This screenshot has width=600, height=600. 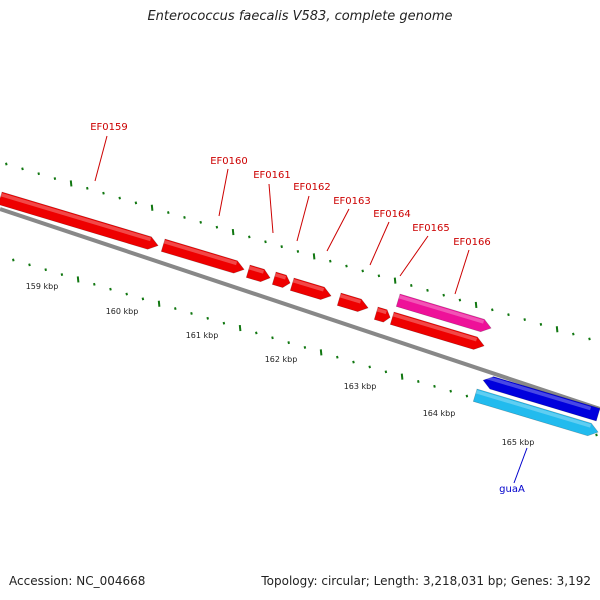 What do you see at coordinates (537, 392) in the screenshot?
I see `gene-reverse-blue-highlight` at bounding box center [537, 392].